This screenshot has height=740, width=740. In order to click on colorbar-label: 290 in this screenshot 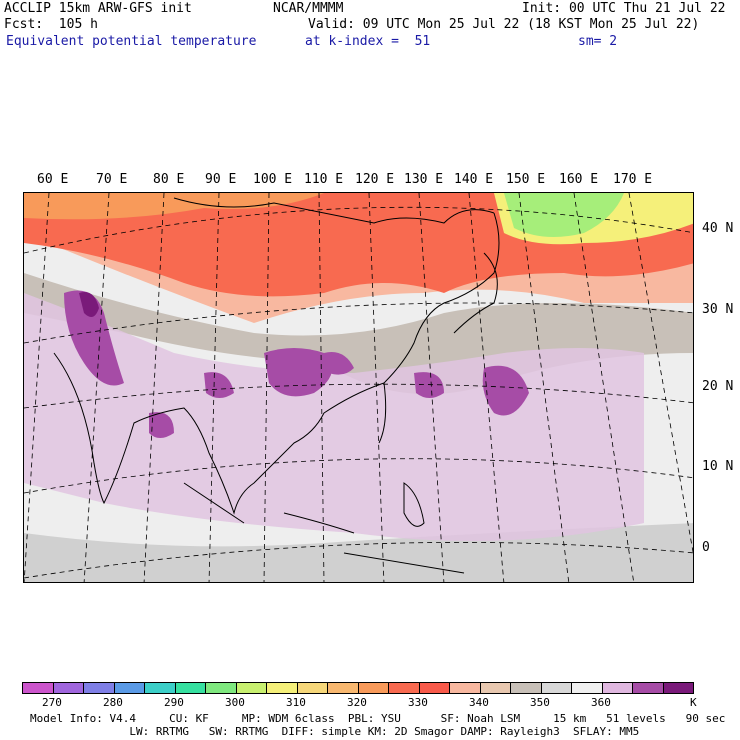, I will do `click(174, 702)`.